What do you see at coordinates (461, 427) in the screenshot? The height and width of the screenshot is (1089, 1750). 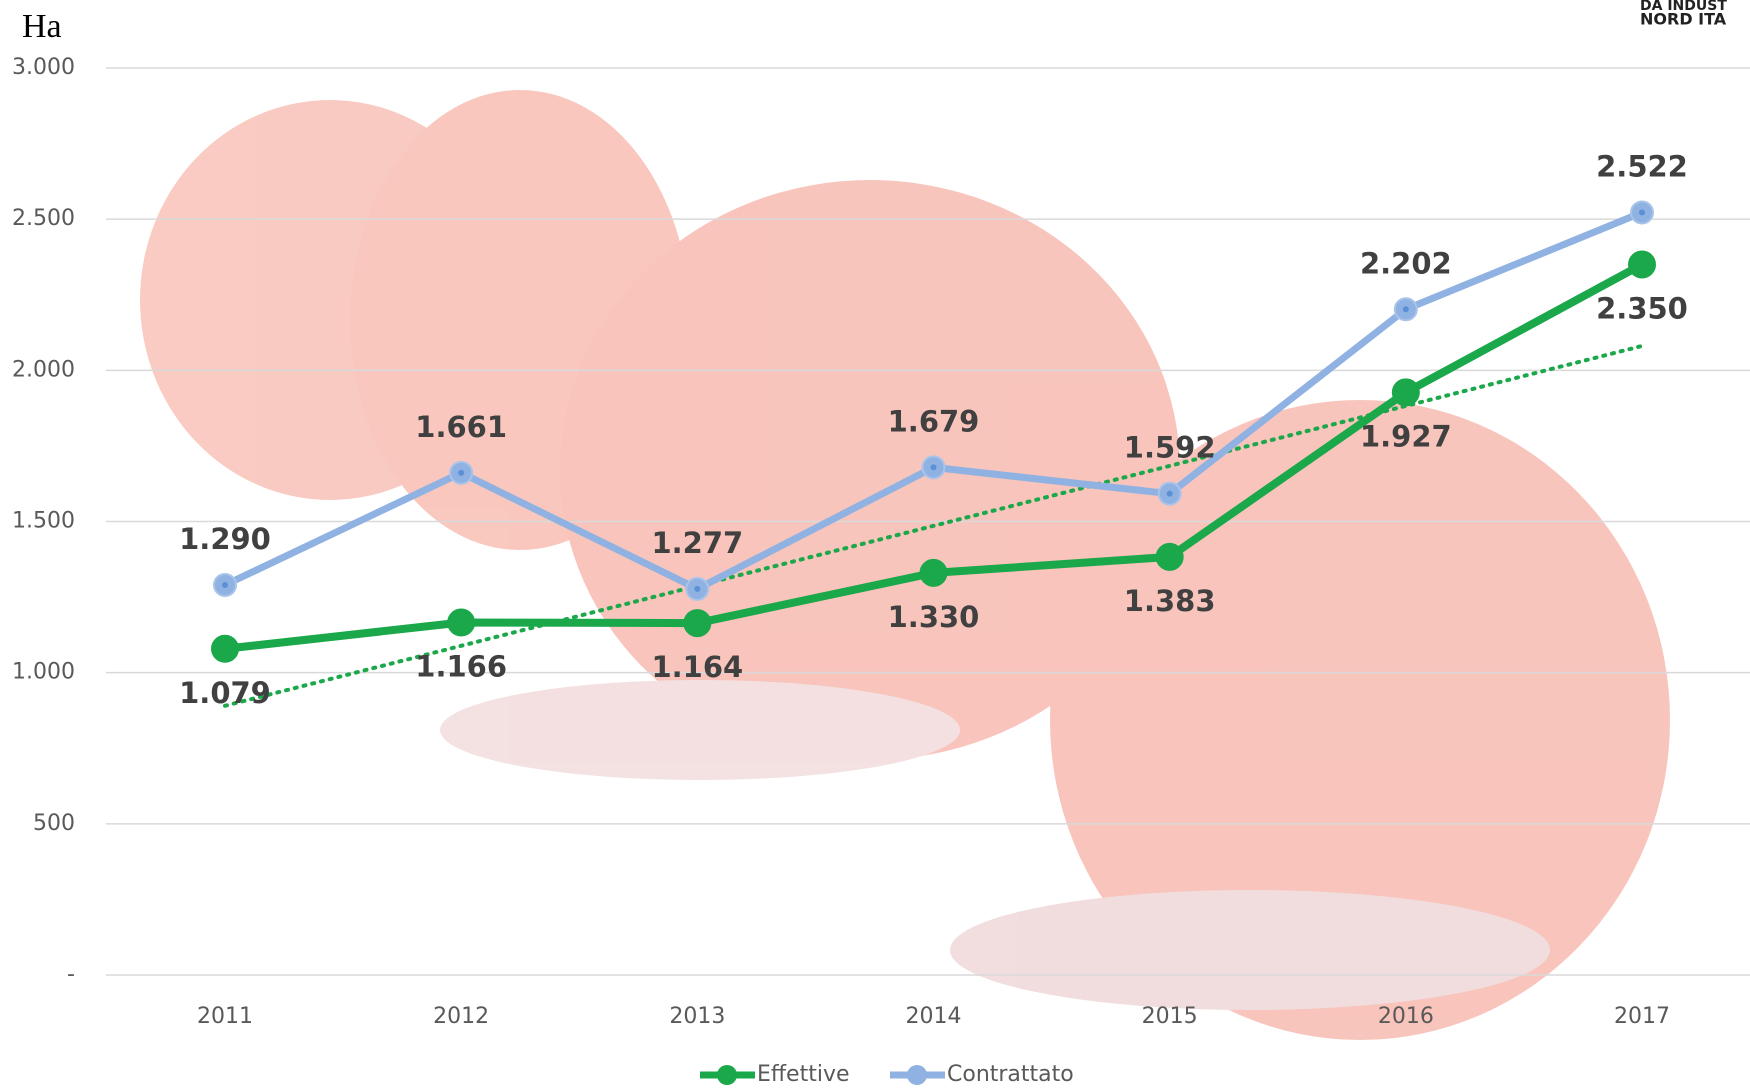 I see `data-label: 1.661` at bounding box center [461, 427].